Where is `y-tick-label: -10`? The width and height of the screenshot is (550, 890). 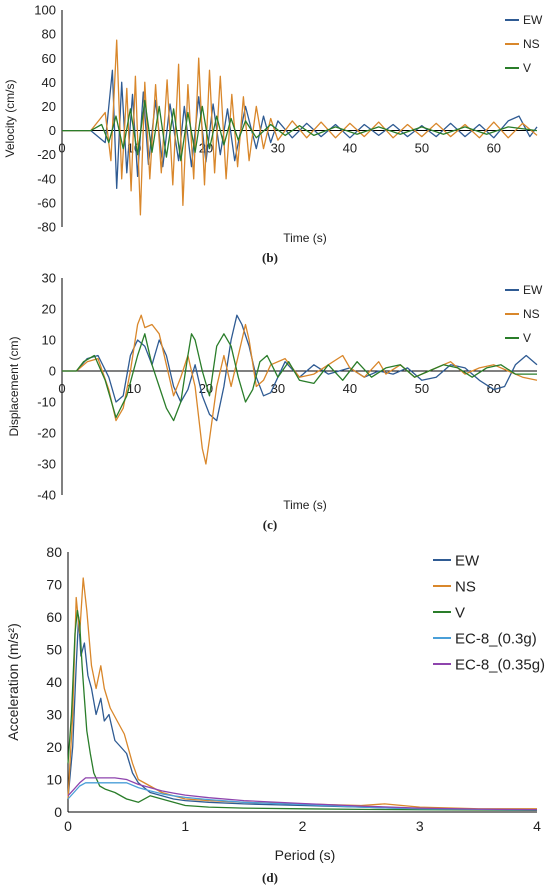 y-tick-label: -10 is located at coordinates (46, 402).